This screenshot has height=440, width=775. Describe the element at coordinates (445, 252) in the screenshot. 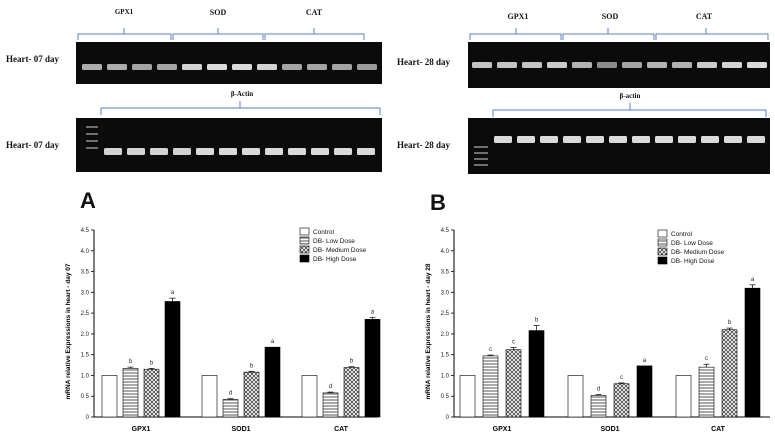

I see `y-tick-label: 4.0` at that location.